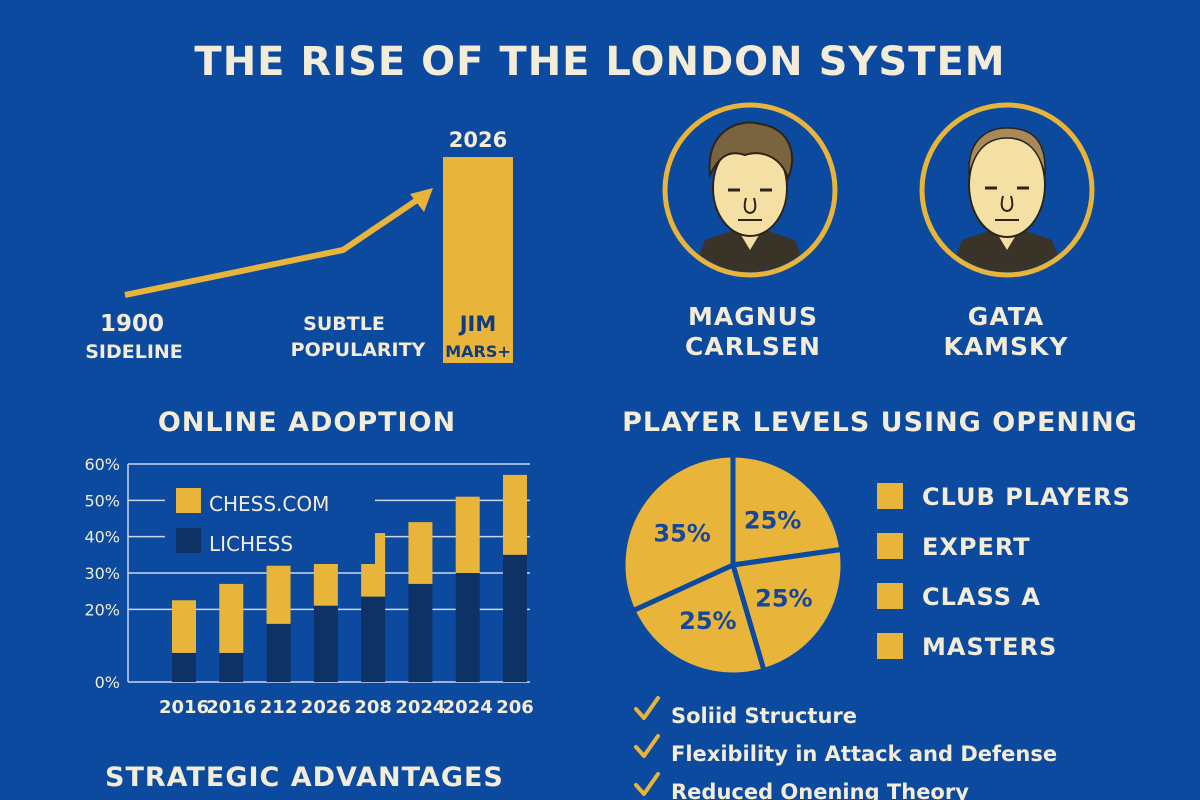  I want to click on advantage-text: Flexibility in Attack and Defense, so click(864, 754).